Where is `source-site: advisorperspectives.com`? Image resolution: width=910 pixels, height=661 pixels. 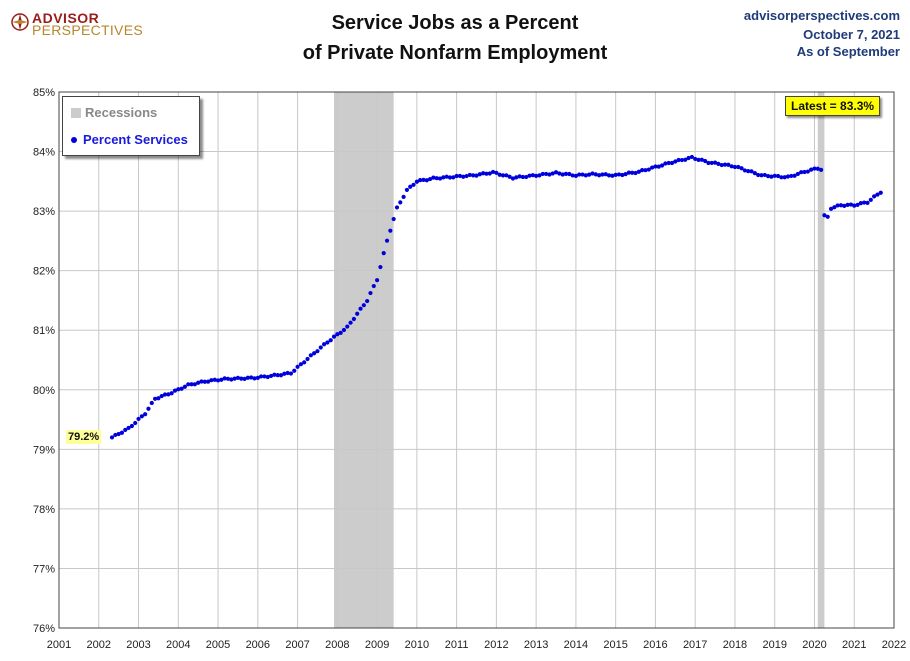
source-site: advisorperspectives.com is located at coordinates (821, 15).